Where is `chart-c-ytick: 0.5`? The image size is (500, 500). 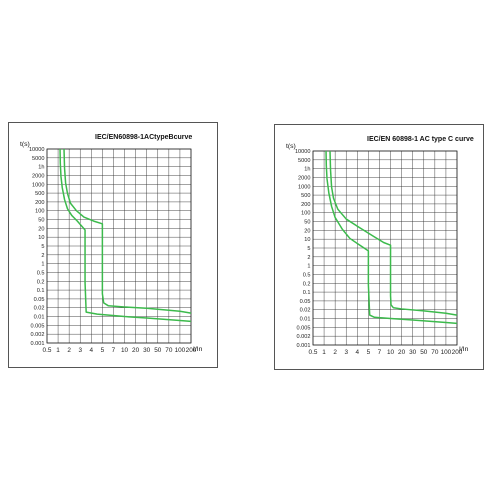 chart-c-ytick: 0.5 is located at coordinates (307, 275).